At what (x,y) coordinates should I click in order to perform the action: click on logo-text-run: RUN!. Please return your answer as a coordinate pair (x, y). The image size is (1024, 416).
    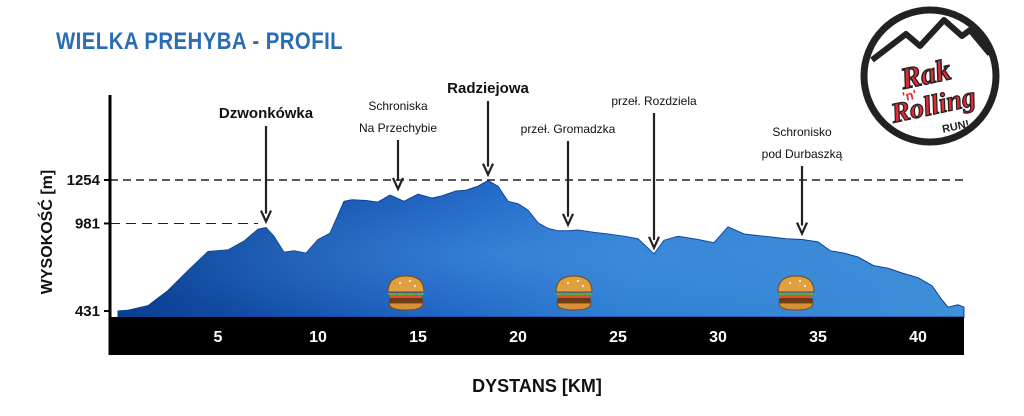
    Looking at the image, I should click on (955, 126).